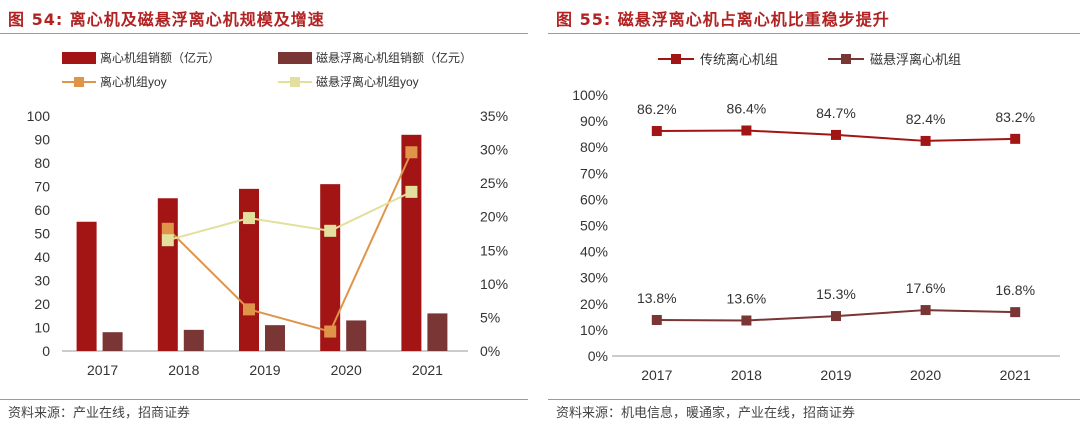  What do you see at coordinates (46, 351) in the screenshot?
I see `y-tick-label: 0` at bounding box center [46, 351].